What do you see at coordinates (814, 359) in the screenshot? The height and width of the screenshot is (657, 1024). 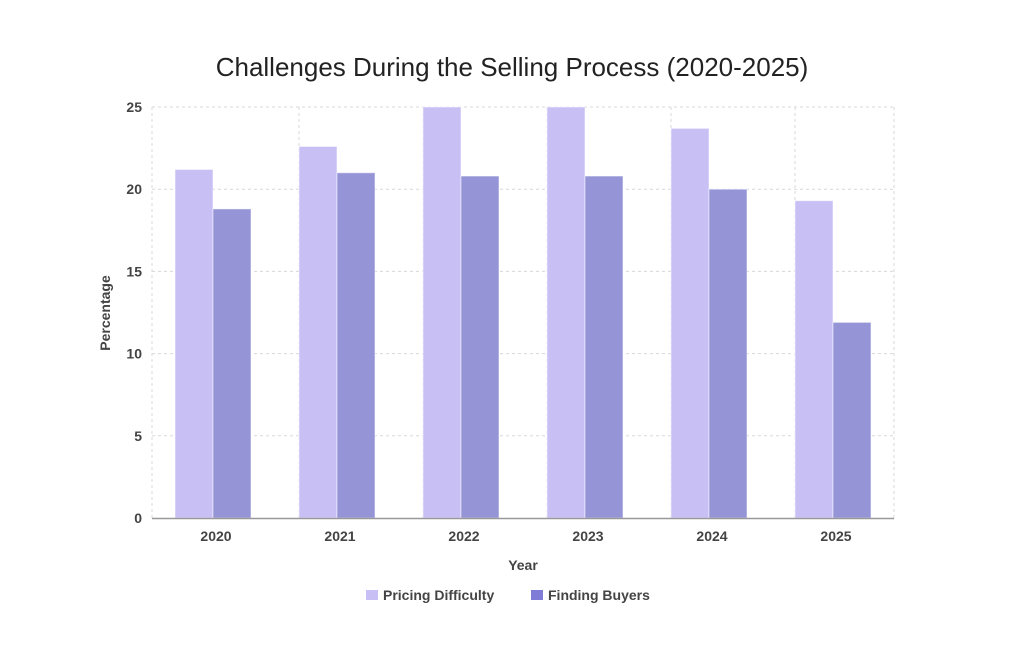 I see `bar-pricing-difficulty-2025` at bounding box center [814, 359].